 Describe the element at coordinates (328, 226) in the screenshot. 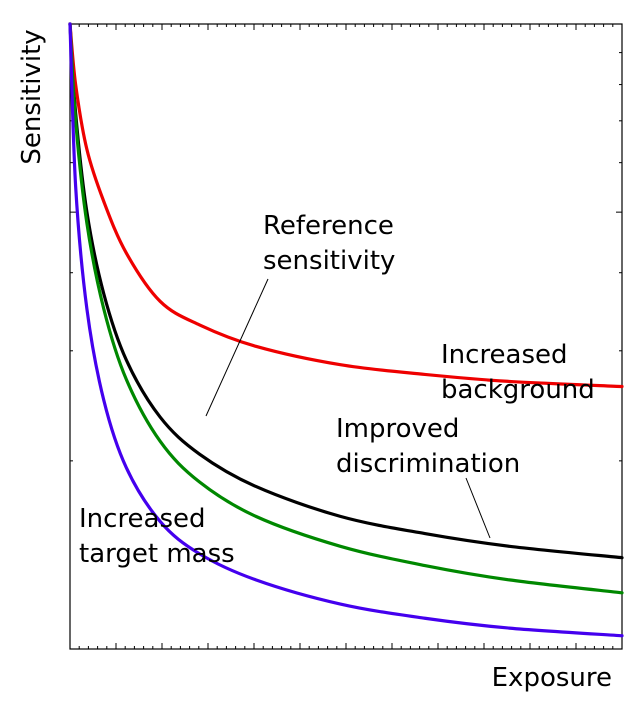

I see `annotation-reference-line1: Reference` at that location.